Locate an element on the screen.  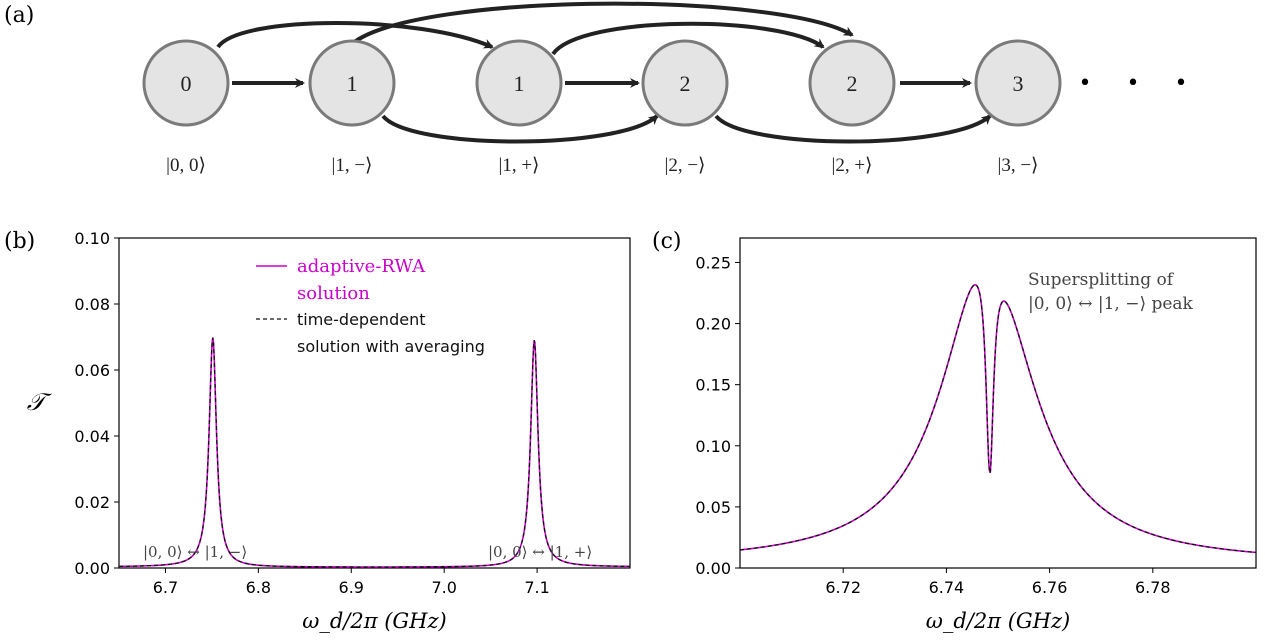
x-tick-label: 6.8 is located at coordinates (258, 587).